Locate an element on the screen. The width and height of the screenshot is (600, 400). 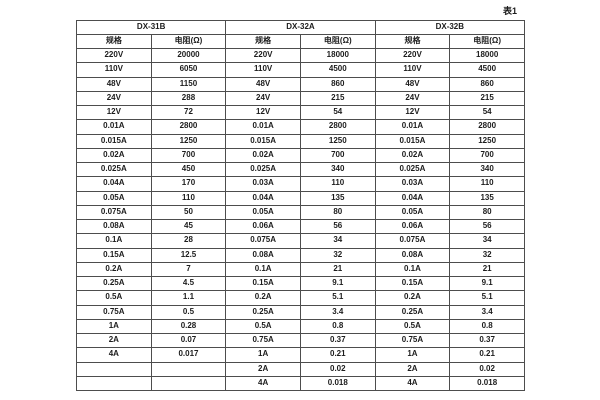
resistance-cell: 32 is located at coordinates (487, 255).